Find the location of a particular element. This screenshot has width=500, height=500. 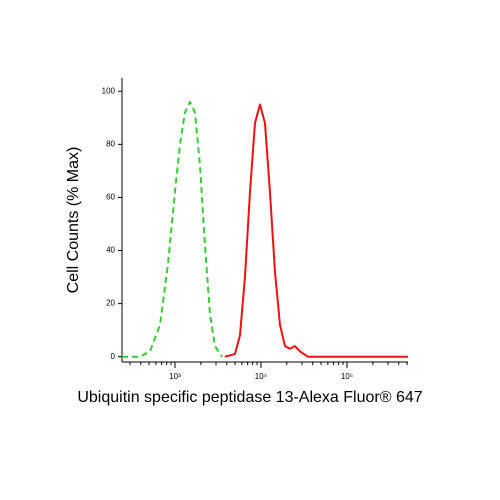

y-tick-label: 20 is located at coordinates (110, 303).